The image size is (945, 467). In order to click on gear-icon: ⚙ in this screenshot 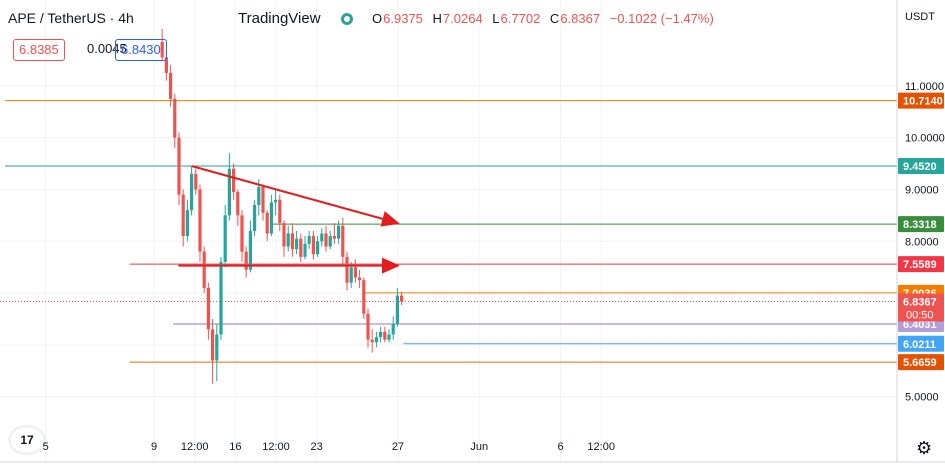, I will do `click(924, 448)`.